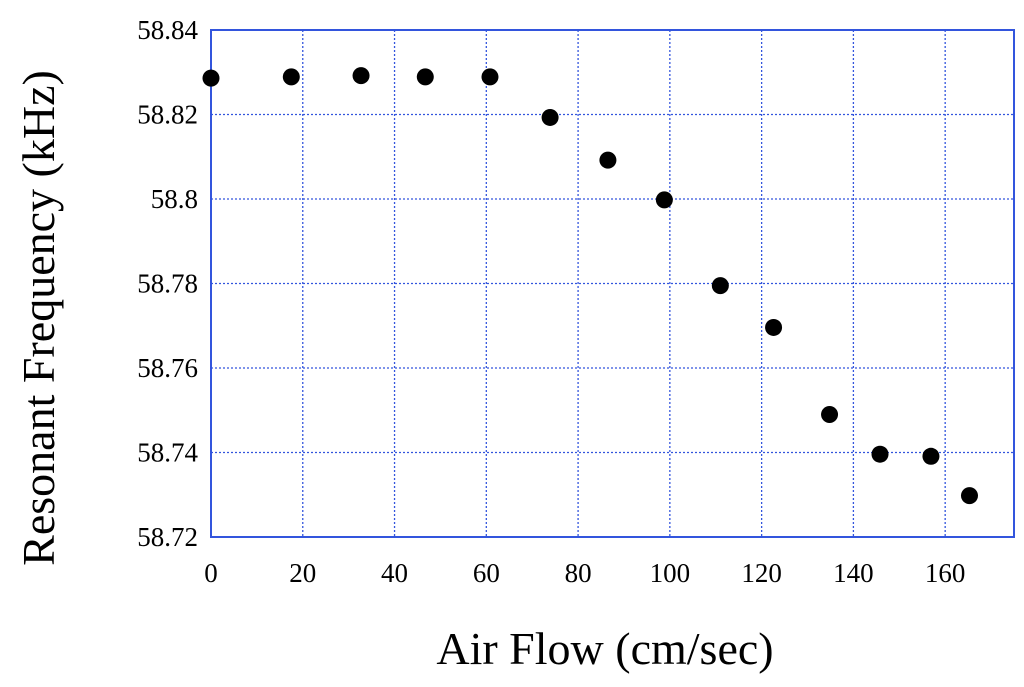 Image resolution: width=1024 pixels, height=687 pixels. I want to click on y-tick-label: 58.78, so click(167, 284).